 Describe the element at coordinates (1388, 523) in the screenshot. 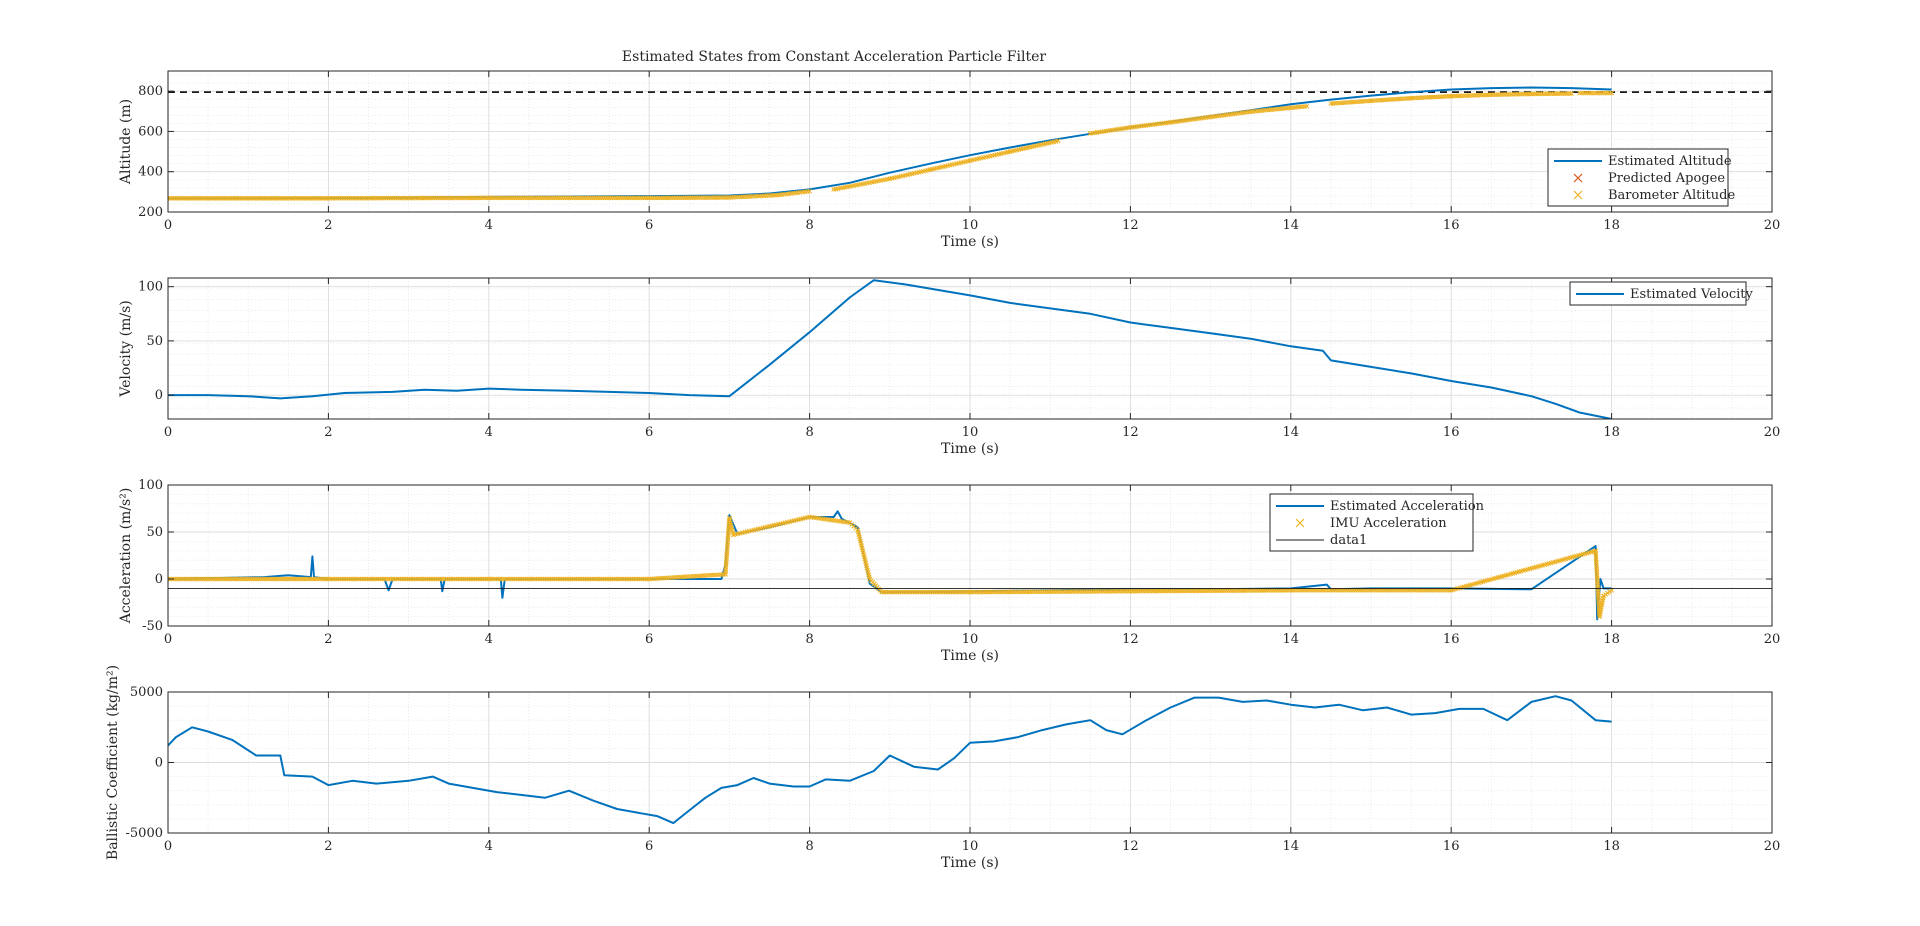

I see `legend-label: IMU Acceleration` at that location.